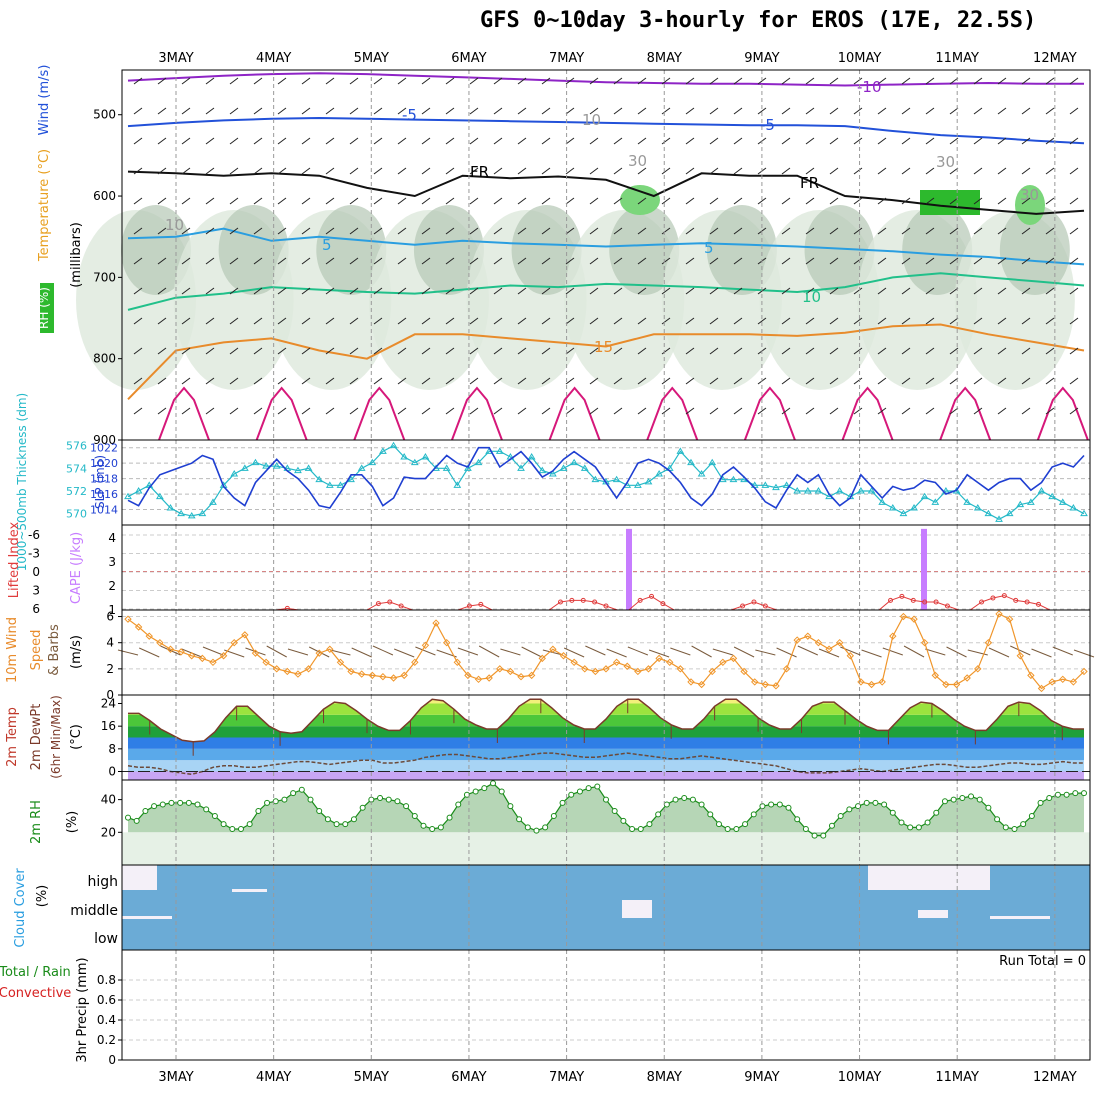  What do you see at coordinates (950, 202) in the screenshot?
I see `rh-high-patch` at bounding box center [950, 202].